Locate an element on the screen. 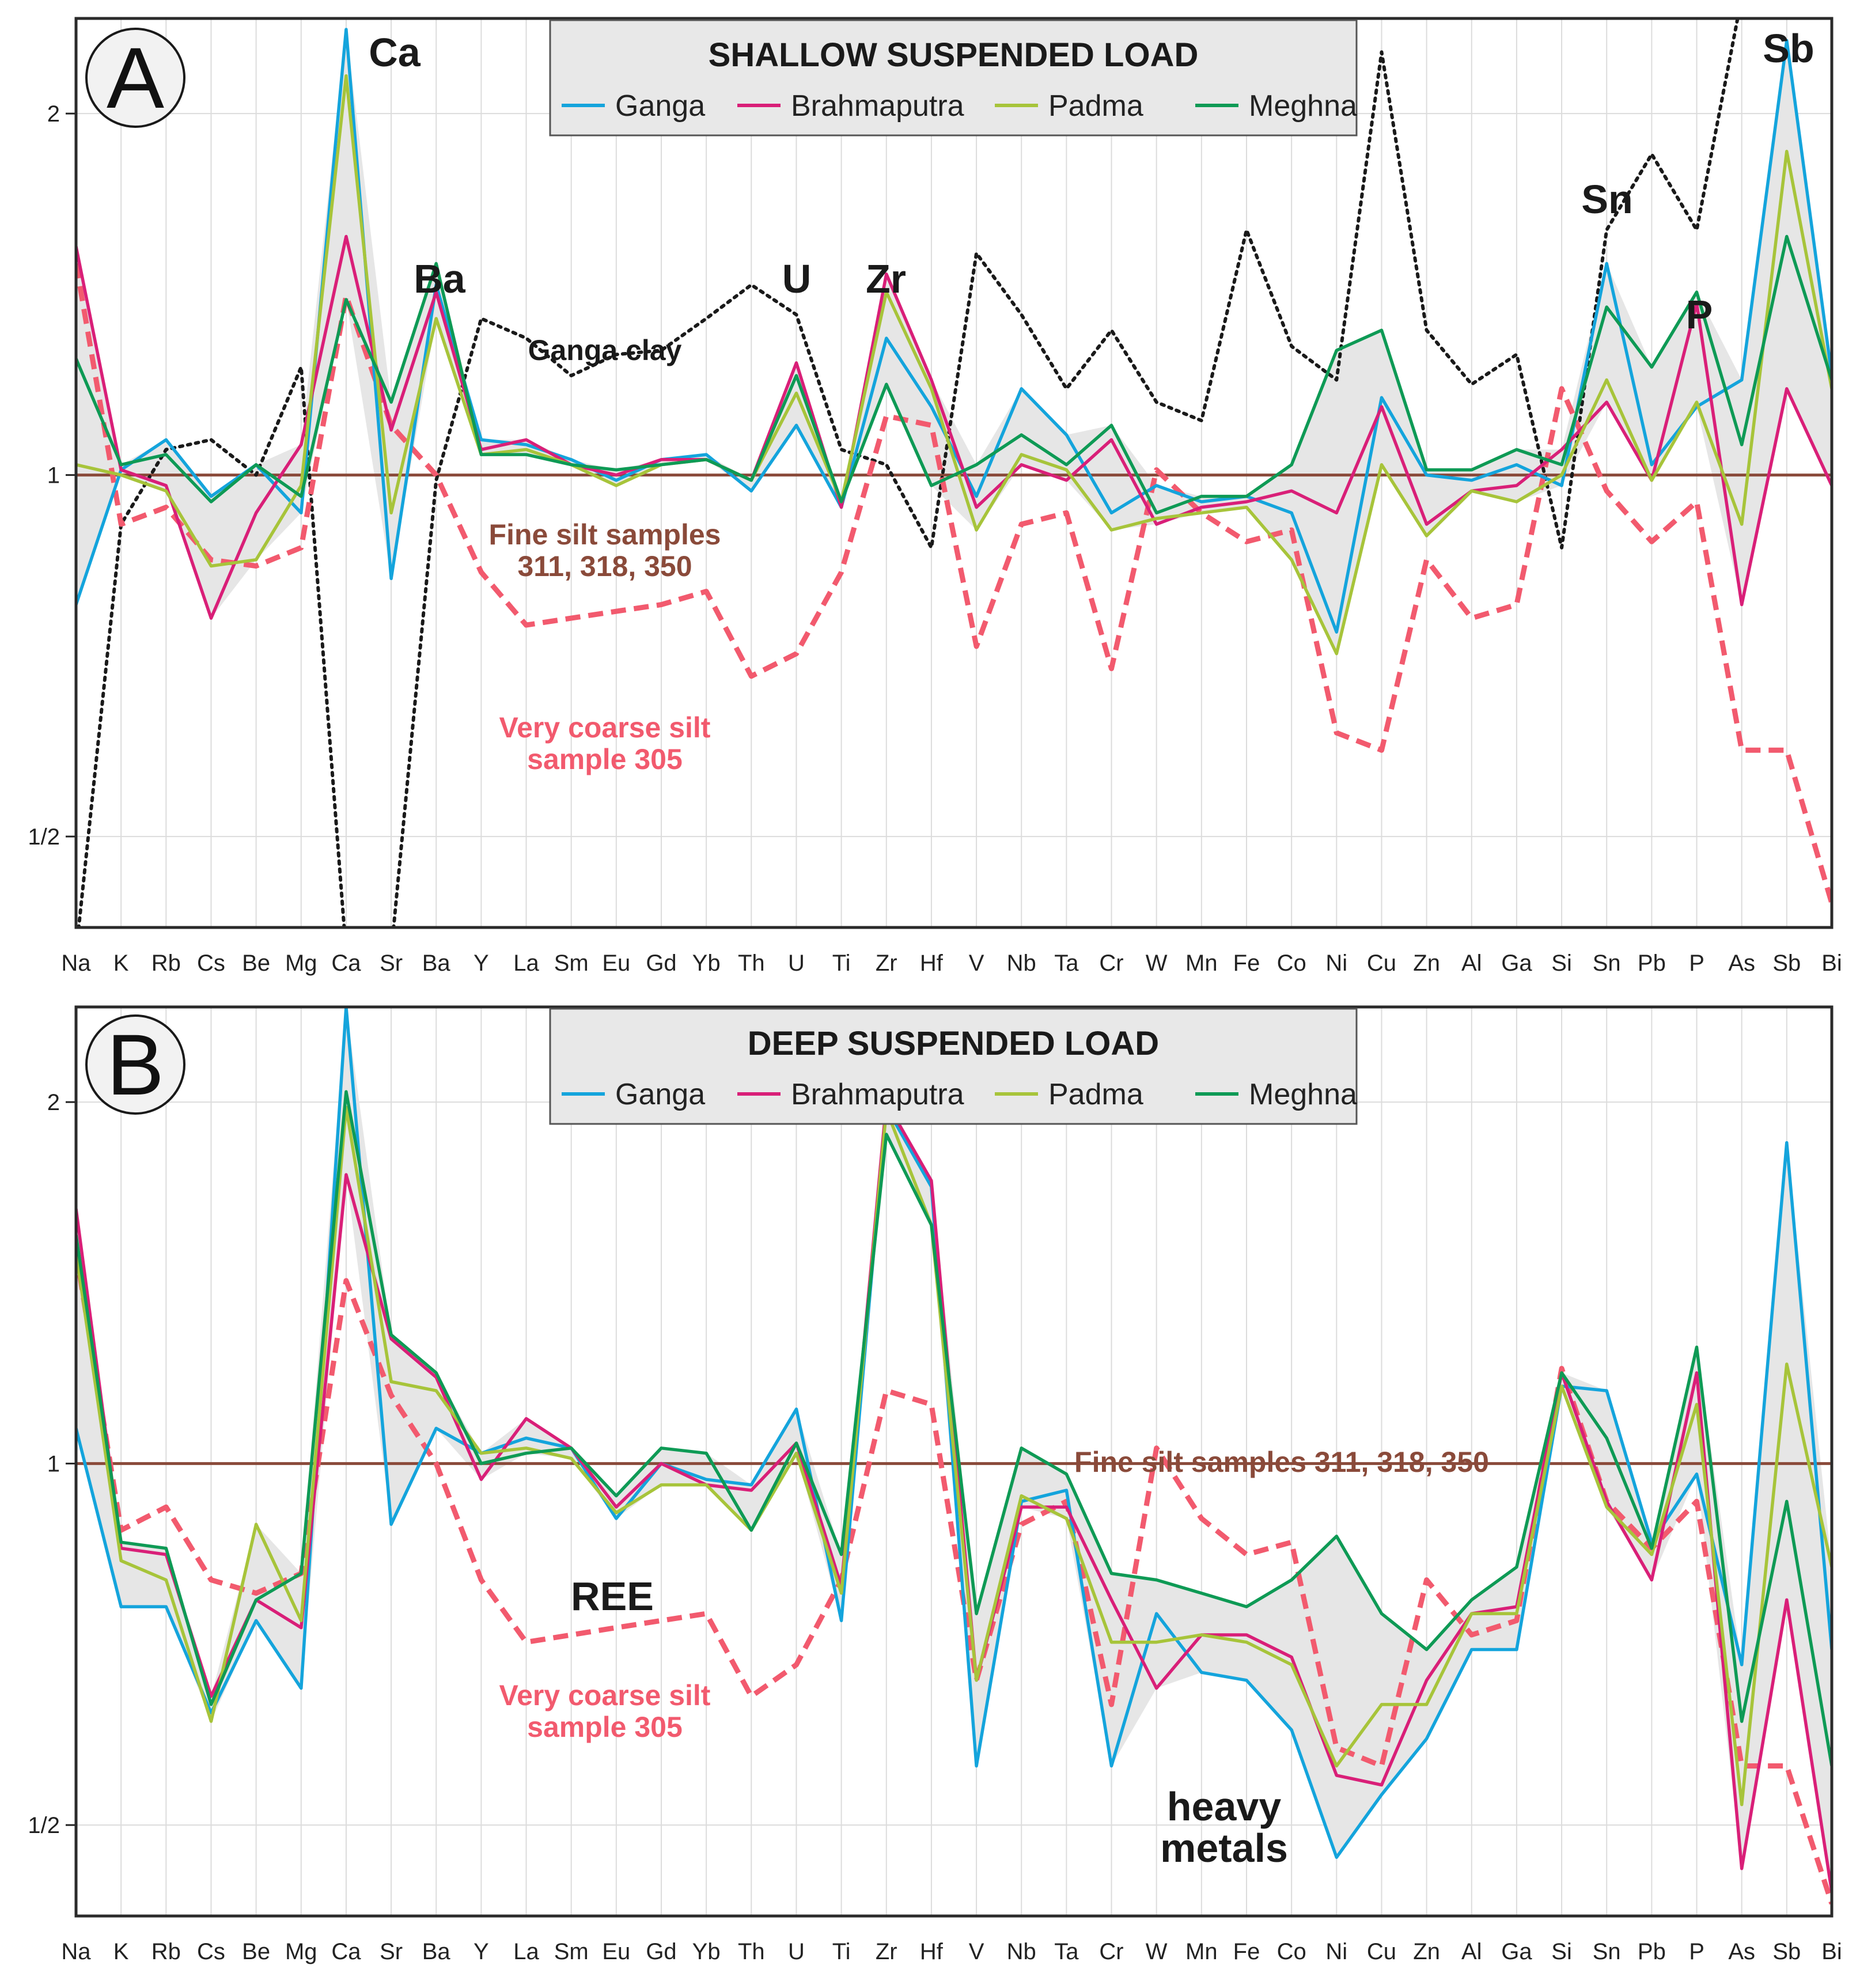 This screenshot has width=1860, height=1988. panel-a-legend: Ganga Brahmaputra Padma Meghna is located at coordinates (959, 106).